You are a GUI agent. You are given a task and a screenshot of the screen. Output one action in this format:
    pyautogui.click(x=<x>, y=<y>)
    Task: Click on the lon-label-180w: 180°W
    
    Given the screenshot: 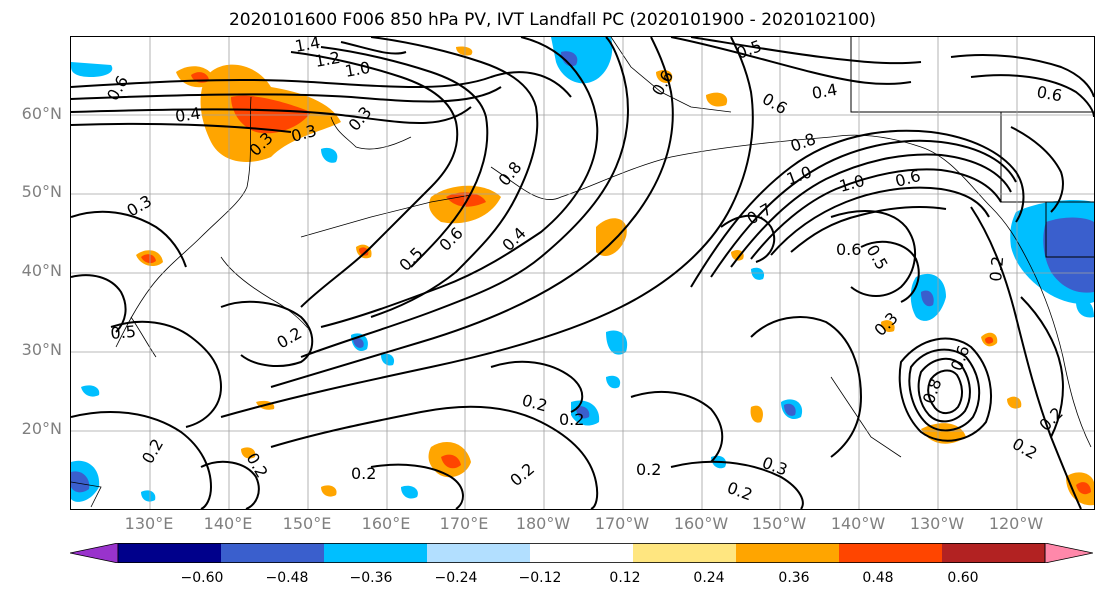 What is the action you would take?
    pyautogui.click(x=543, y=523)
    